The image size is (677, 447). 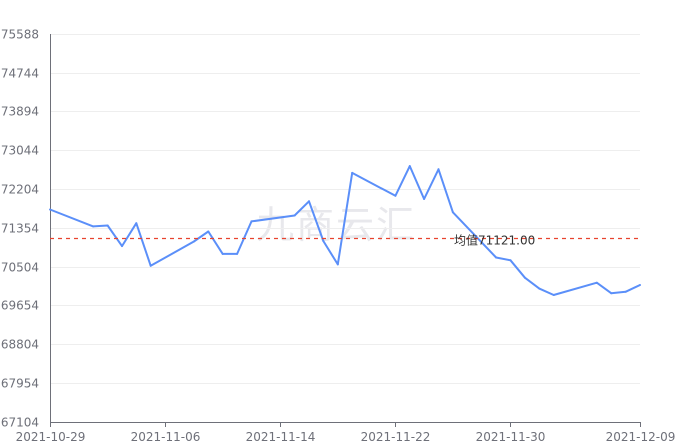 I want to click on watermark: 九商云汇, so click(x=336, y=225).